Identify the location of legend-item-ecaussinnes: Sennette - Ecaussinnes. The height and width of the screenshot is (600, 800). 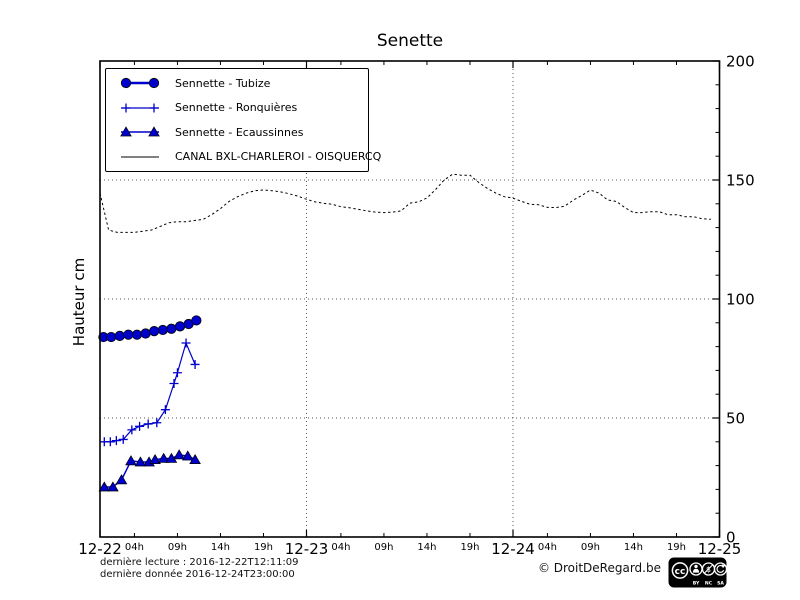
(237, 132).